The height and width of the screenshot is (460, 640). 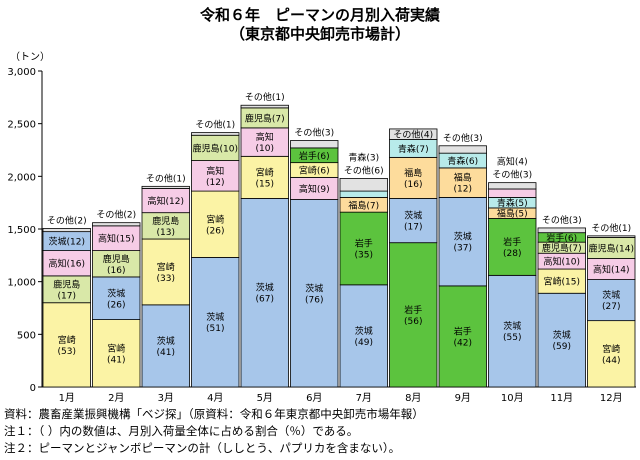 I want to click on y-tick-label: 2,000, so click(x=21, y=177).